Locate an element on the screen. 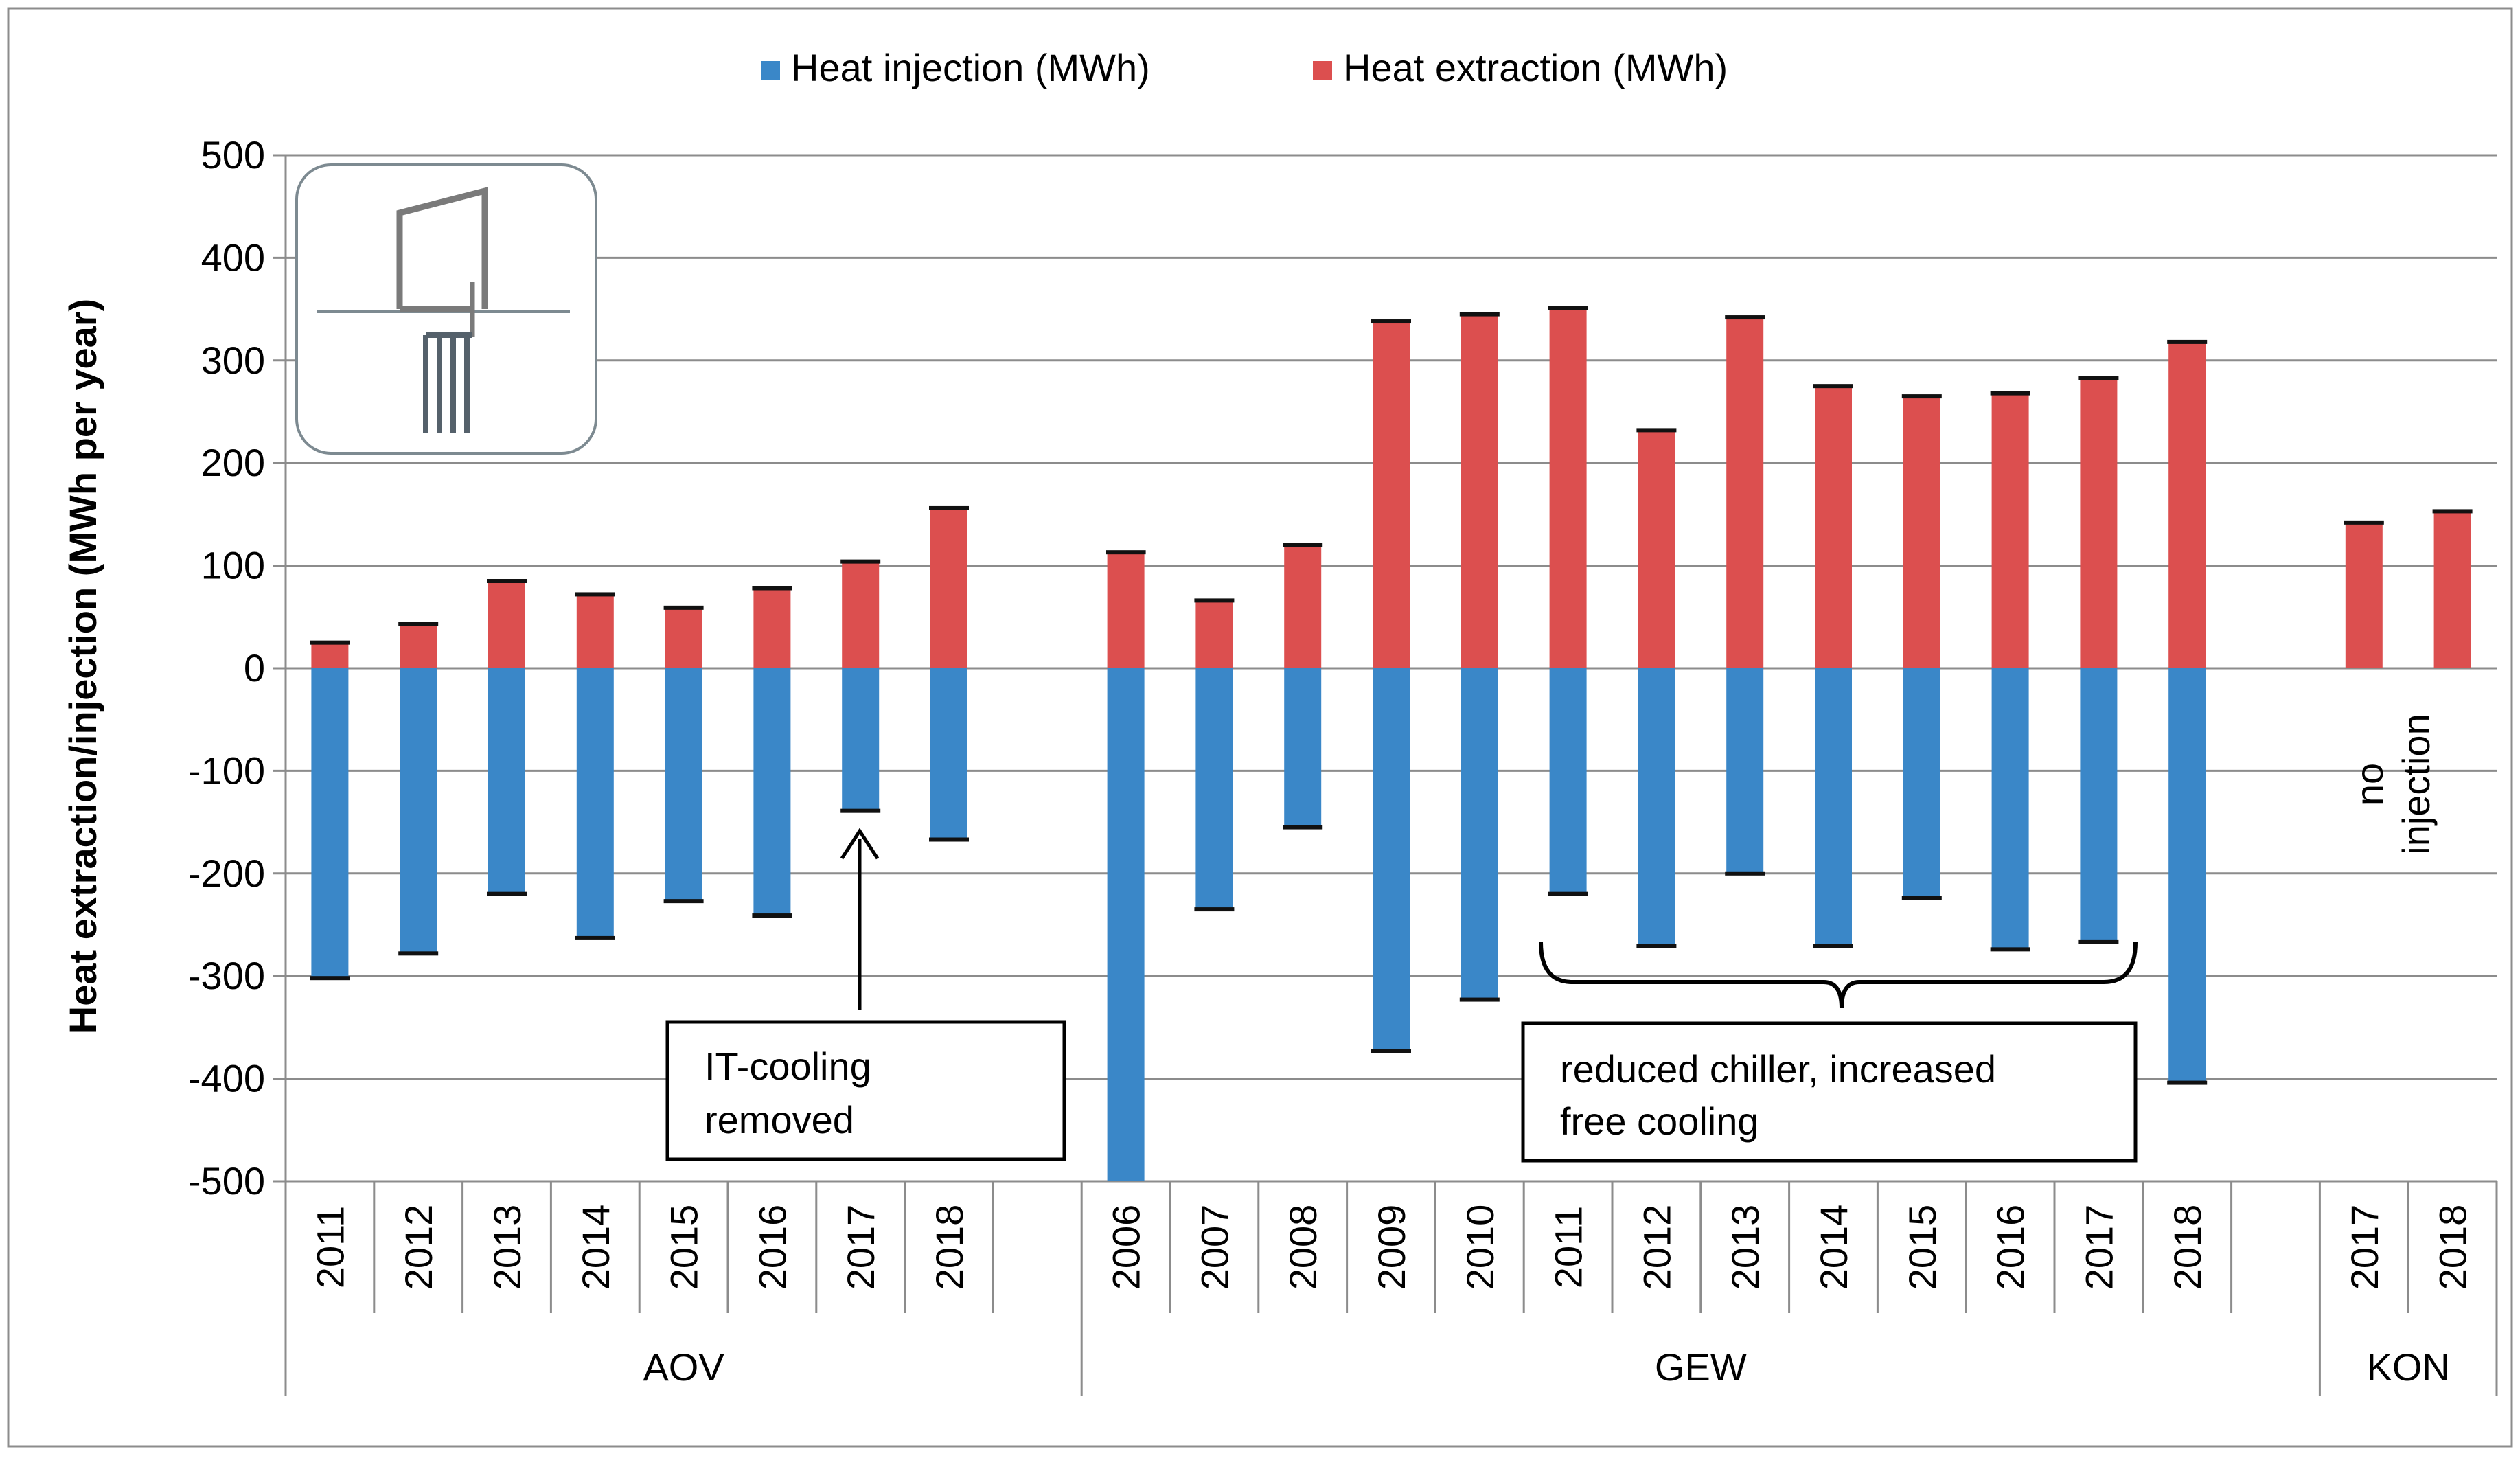 Image resolution: width=2520 pixels, height=1458 pixels. legend-label-extraction: Heat extraction (MWh) is located at coordinates (1535, 67).